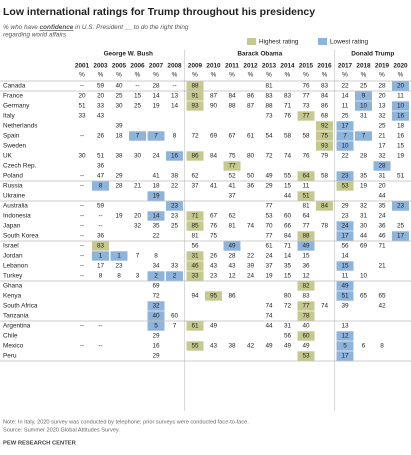 This screenshot has height=455, width=411. What do you see at coordinates (232, 216) in the screenshot?
I see `cell-value: 62` at bounding box center [232, 216].